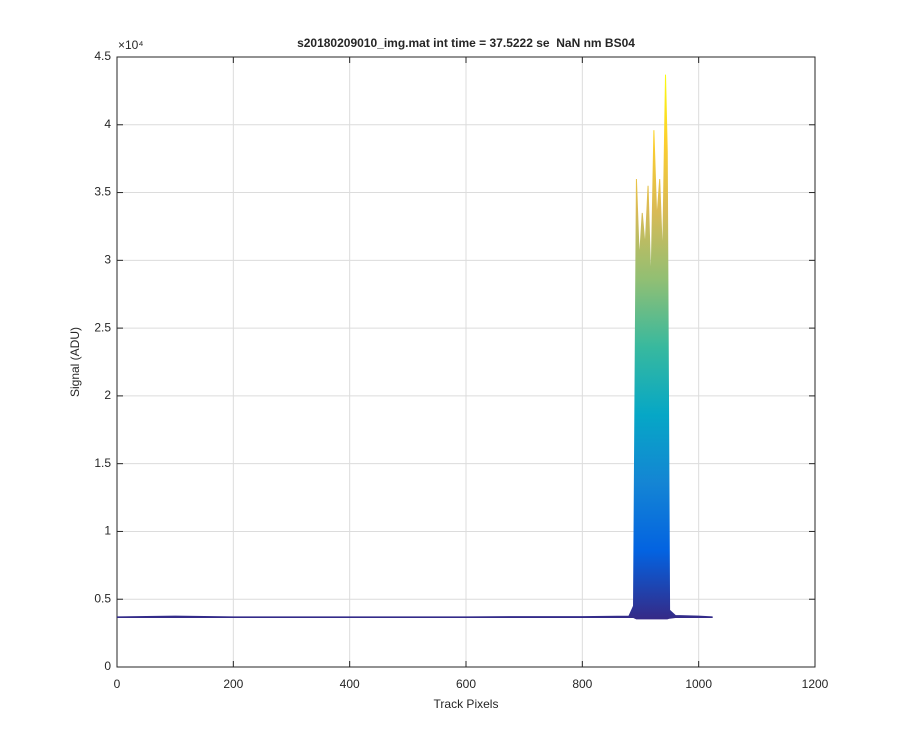 The width and height of the screenshot is (900, 750). I want to click on y-tick-label: 1.5, so click(102, 463).